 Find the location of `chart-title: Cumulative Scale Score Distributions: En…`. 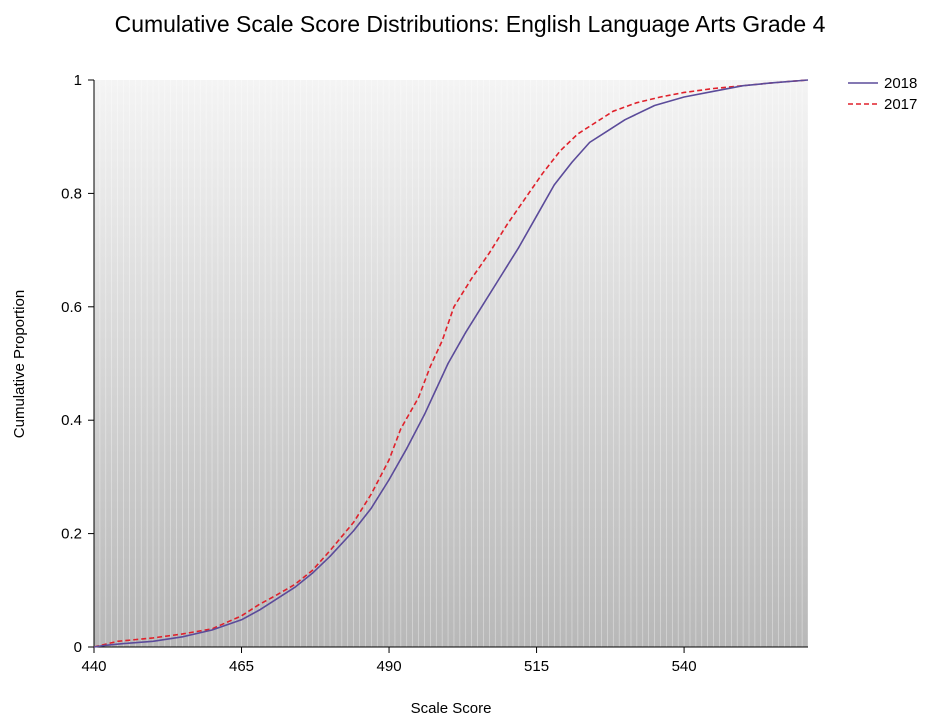

chart-title: Cumulative Scale Score Distributions: En… is located at coordinates (470, 24).